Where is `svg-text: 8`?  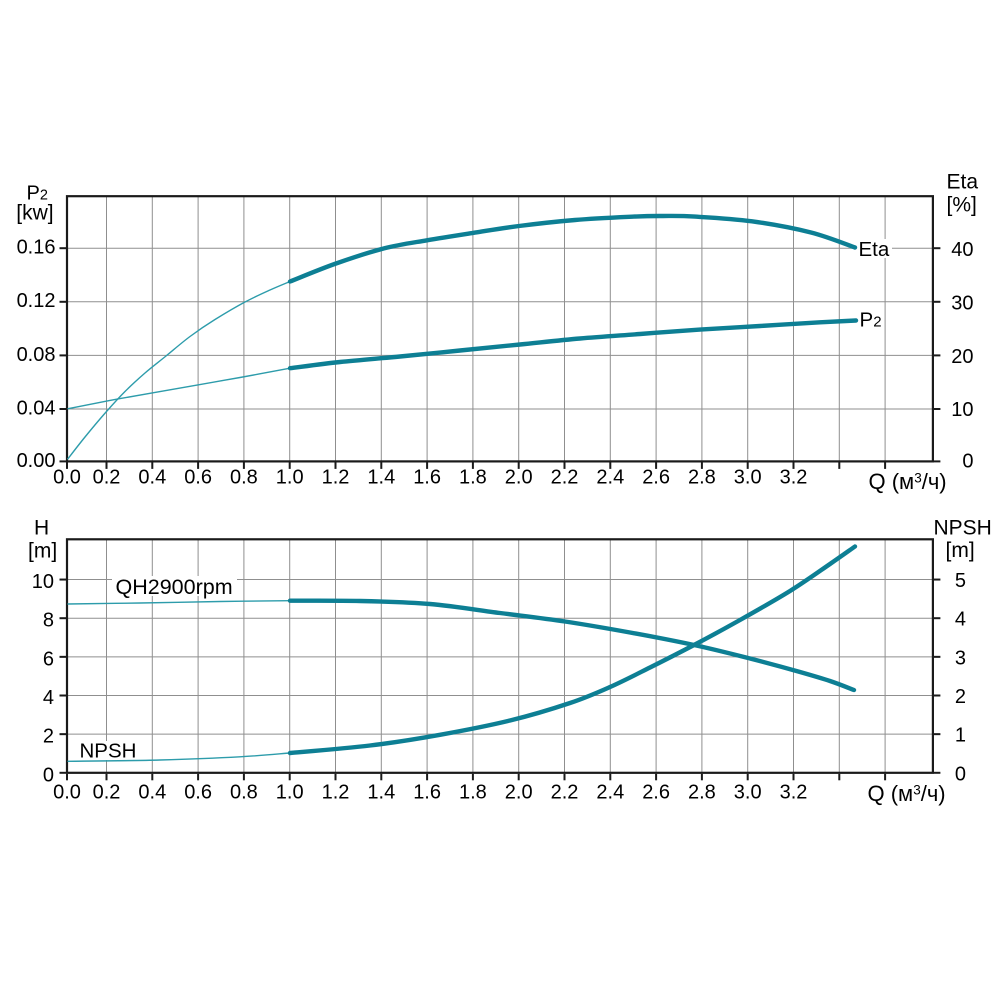 svg-text: 8 is located at coordinates (48, 621).